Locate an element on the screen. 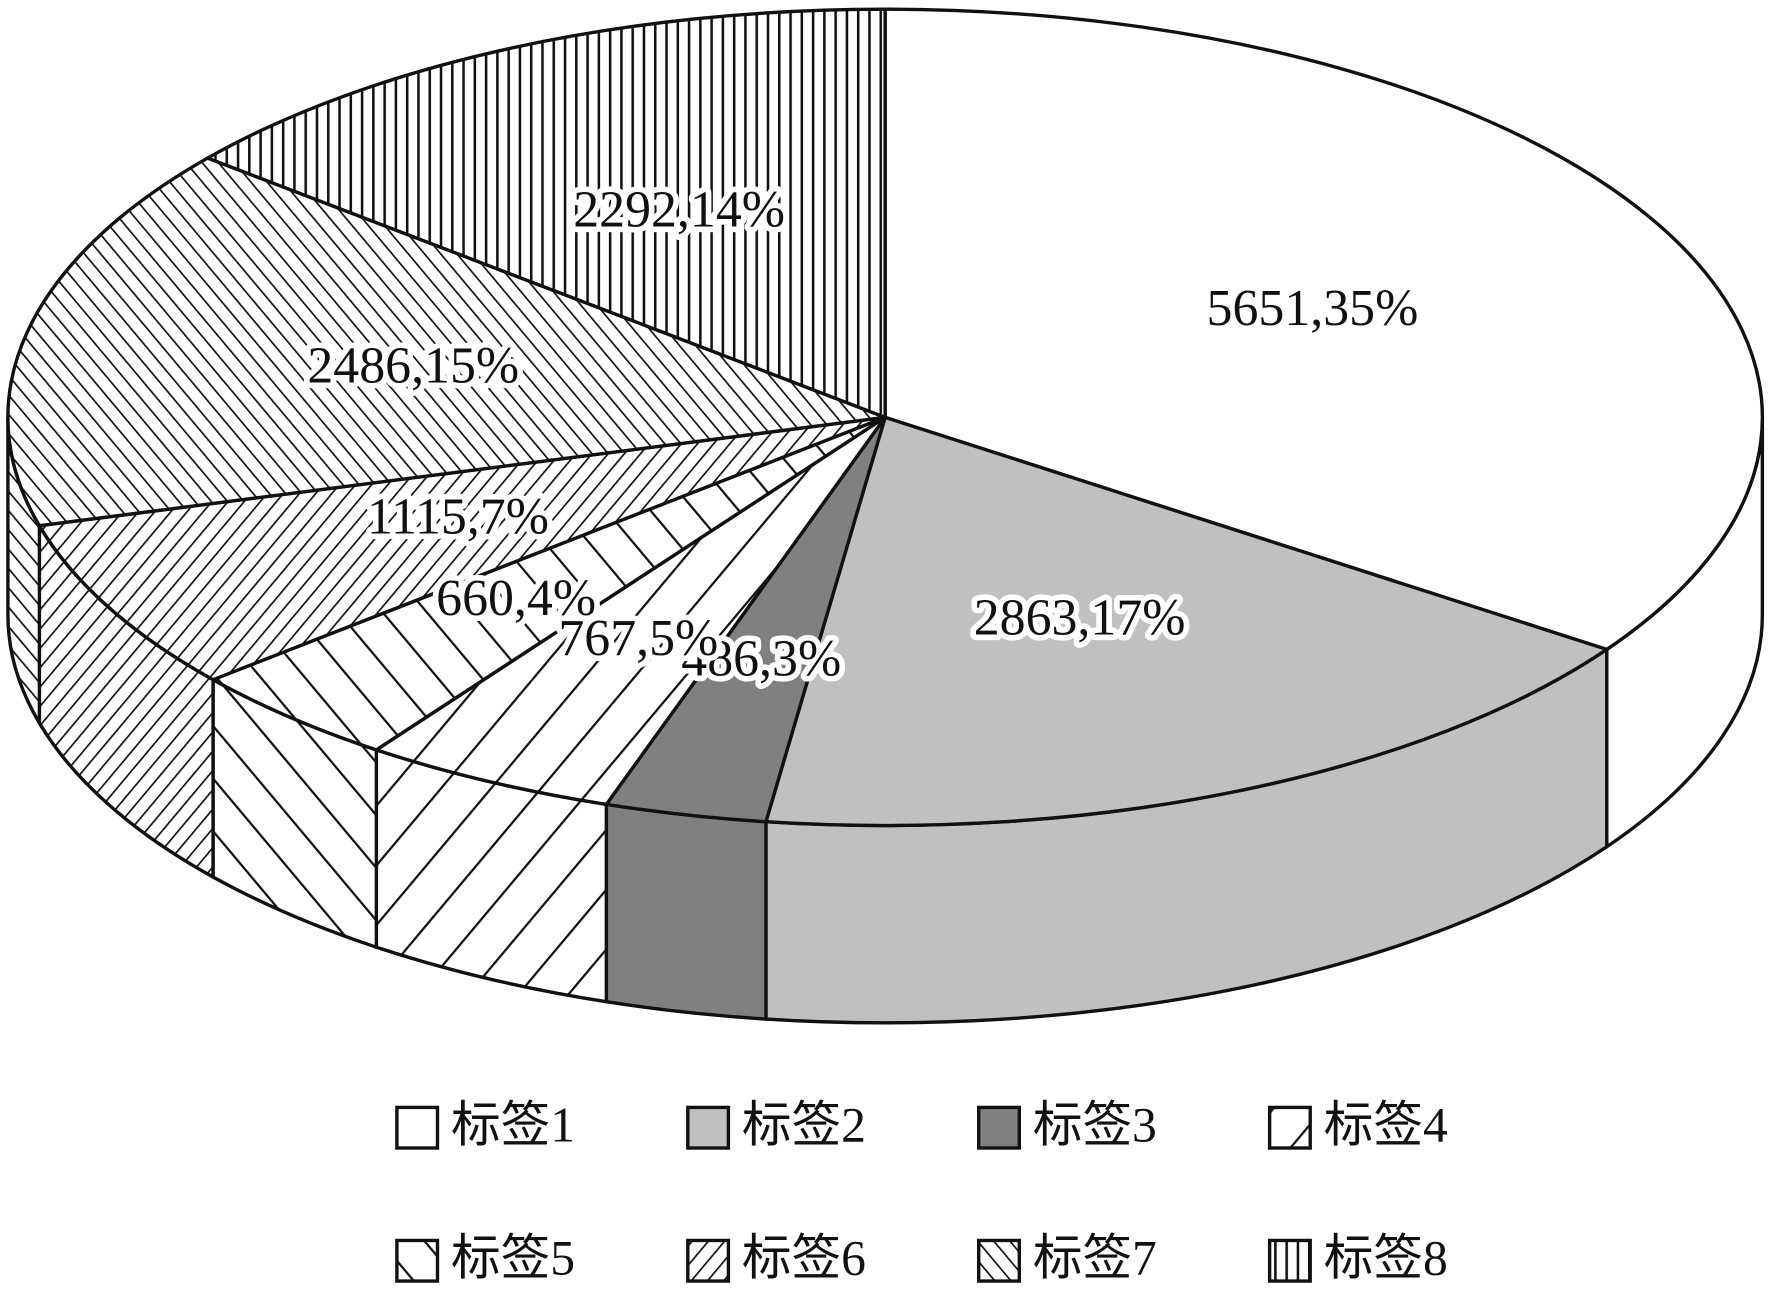  value-label: 1115,7% is located at coordinates (458, 517).